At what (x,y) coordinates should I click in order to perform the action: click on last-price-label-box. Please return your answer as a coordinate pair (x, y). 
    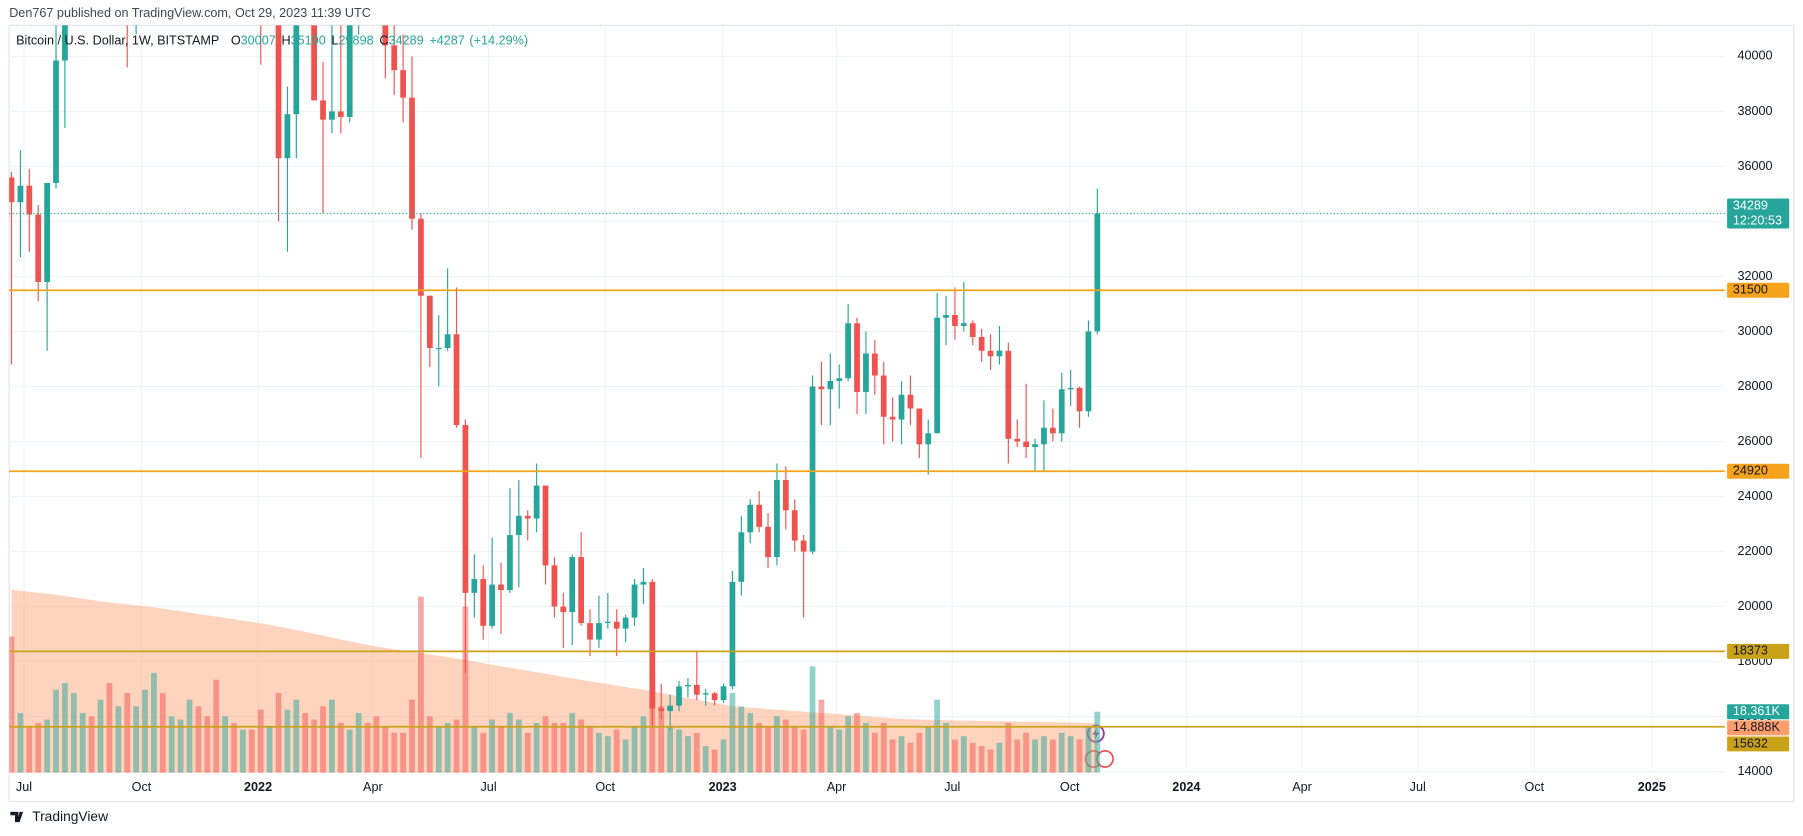
    Looking at the image, I should click on (1758, 213).